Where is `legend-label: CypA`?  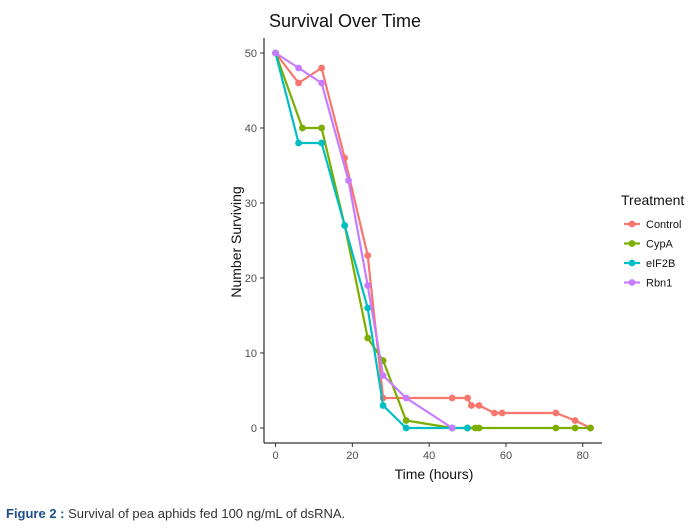
legend-label: CypA is located at coordinates (660, 245).